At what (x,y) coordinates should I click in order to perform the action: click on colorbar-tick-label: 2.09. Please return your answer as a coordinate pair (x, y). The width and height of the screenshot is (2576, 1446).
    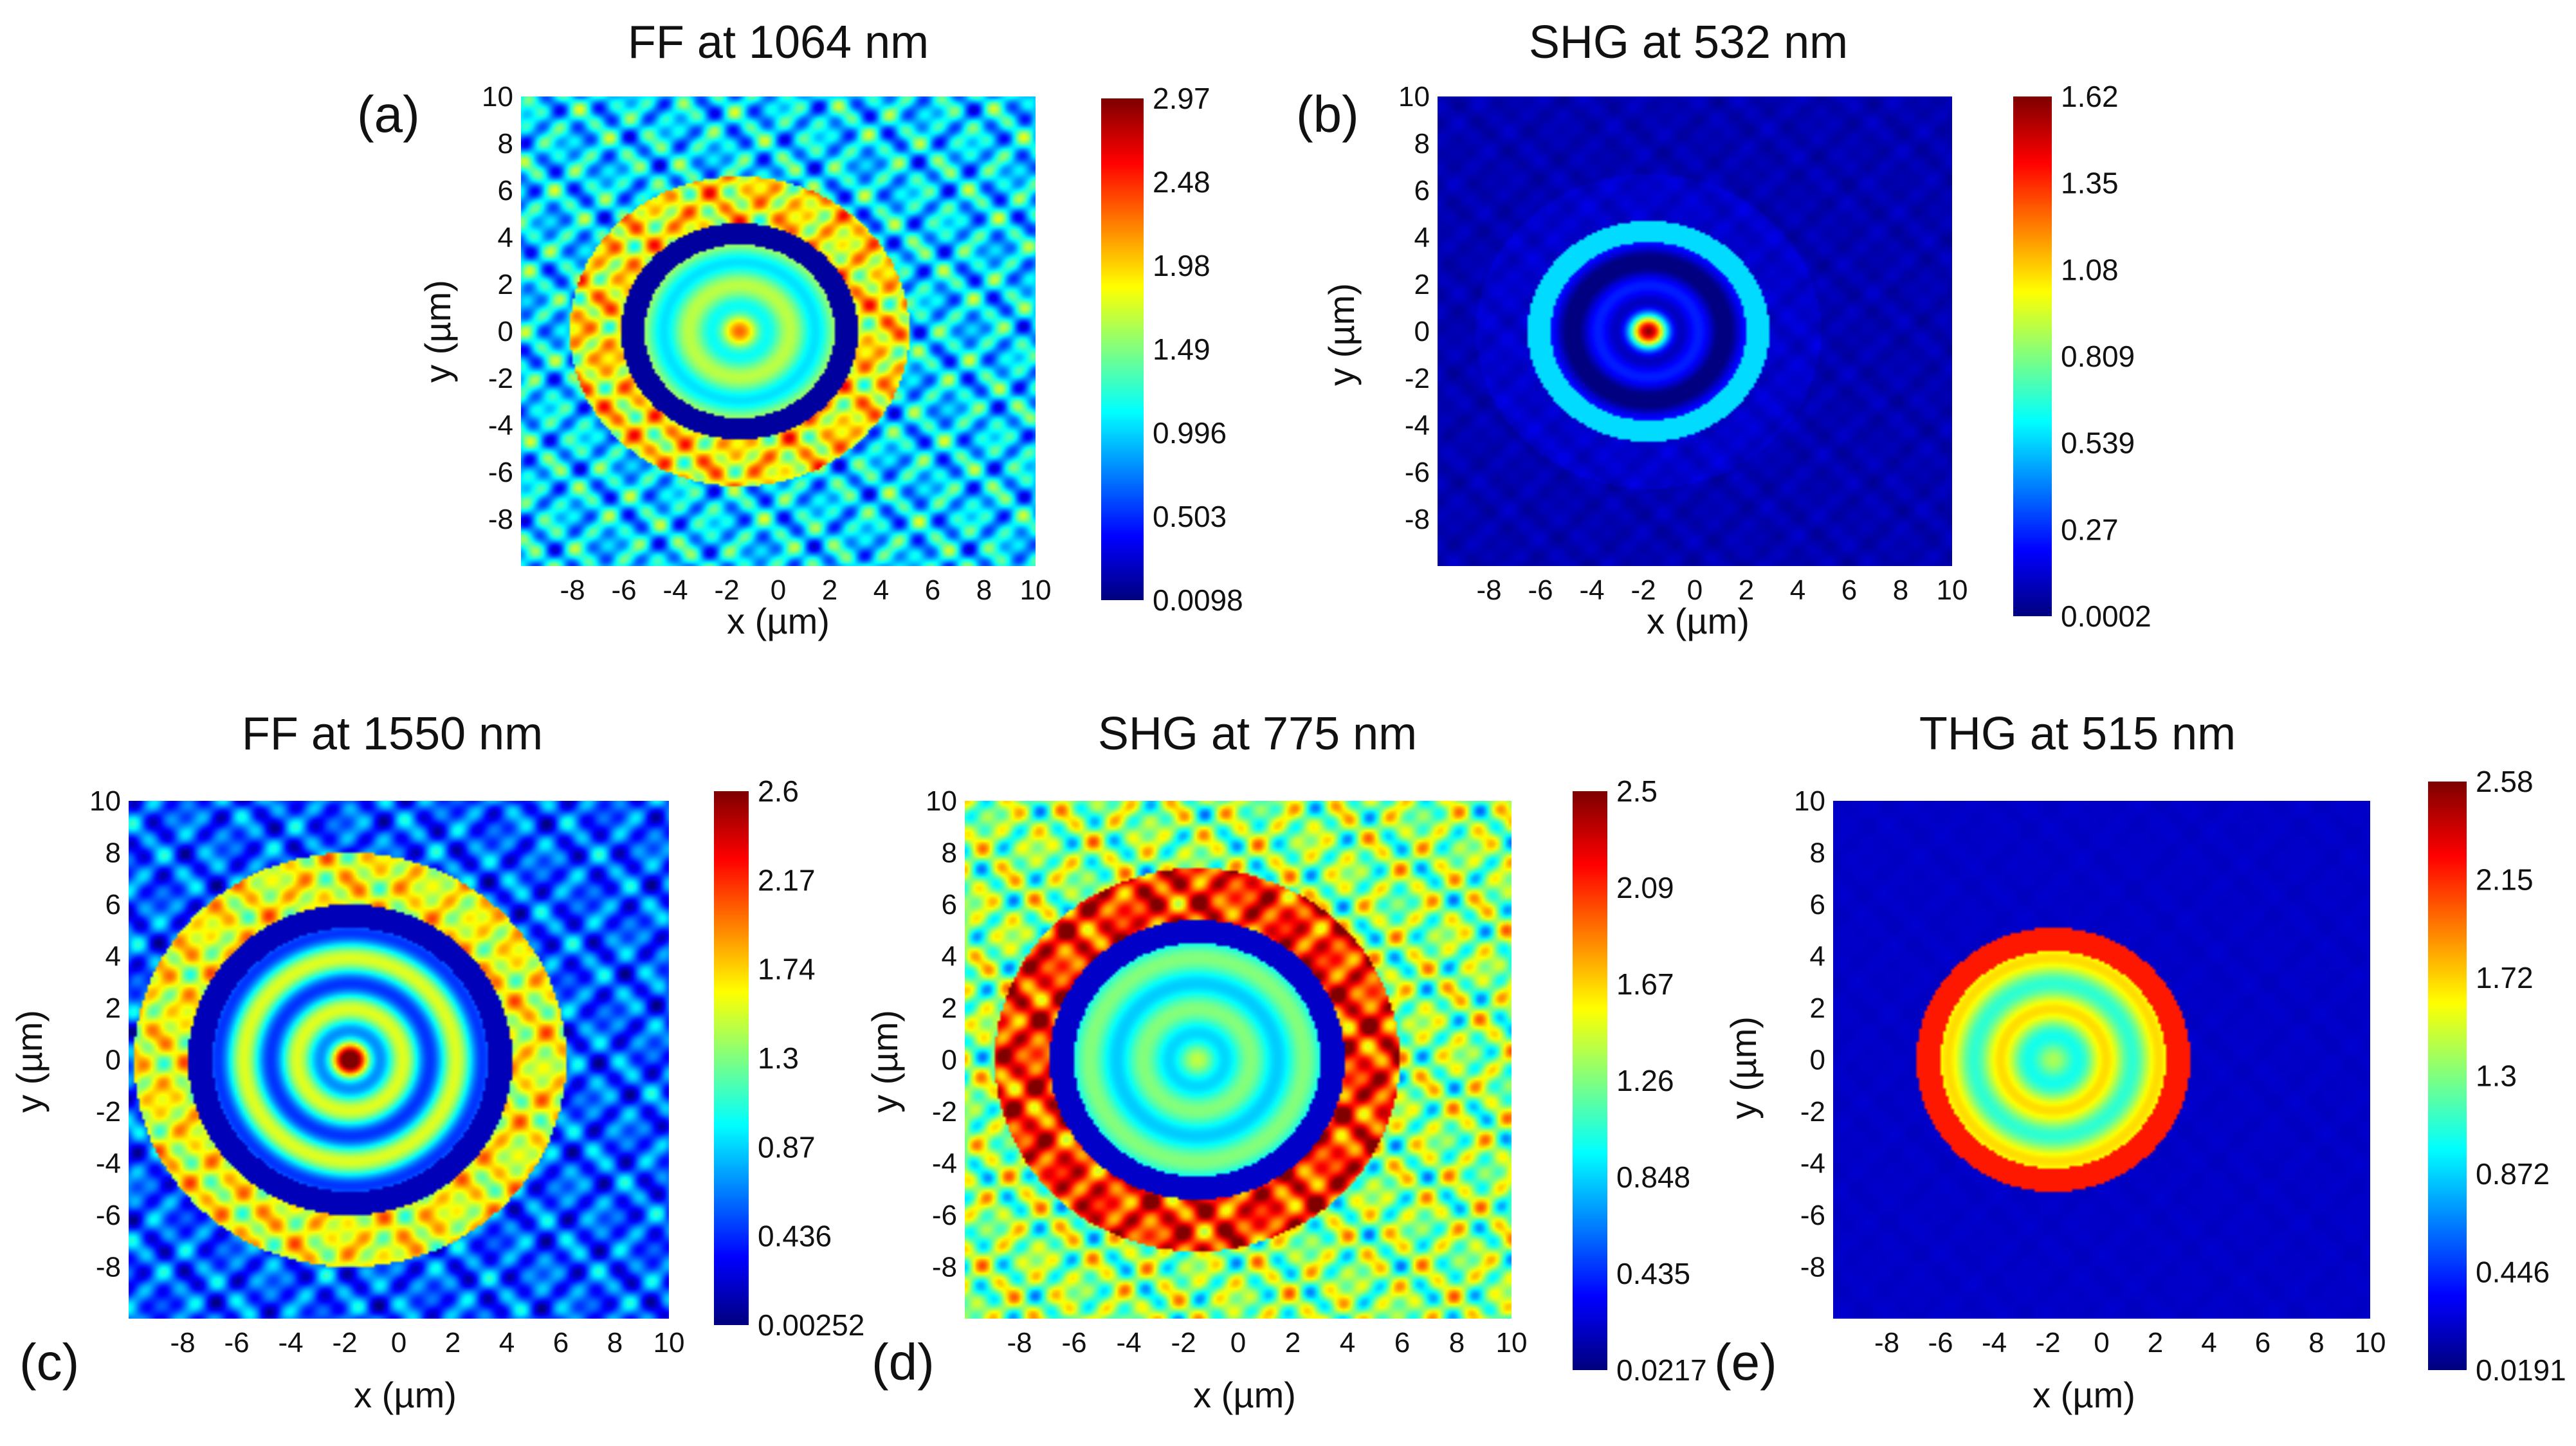
    Looking at the image, I should click on (1645, 887).